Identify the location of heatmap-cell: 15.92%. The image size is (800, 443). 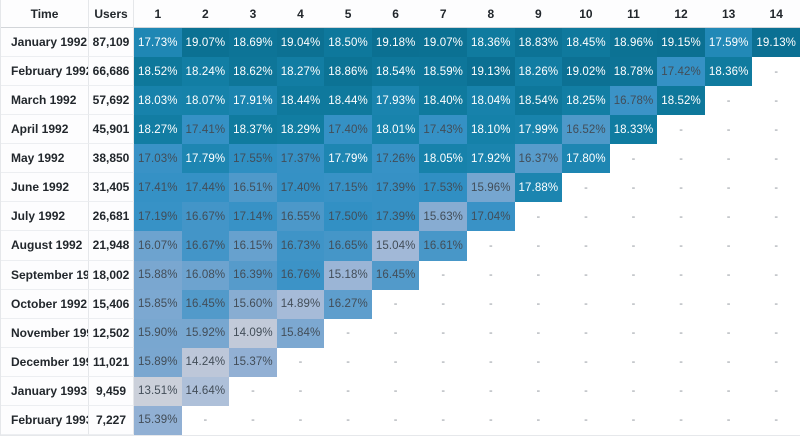
(205, 333).